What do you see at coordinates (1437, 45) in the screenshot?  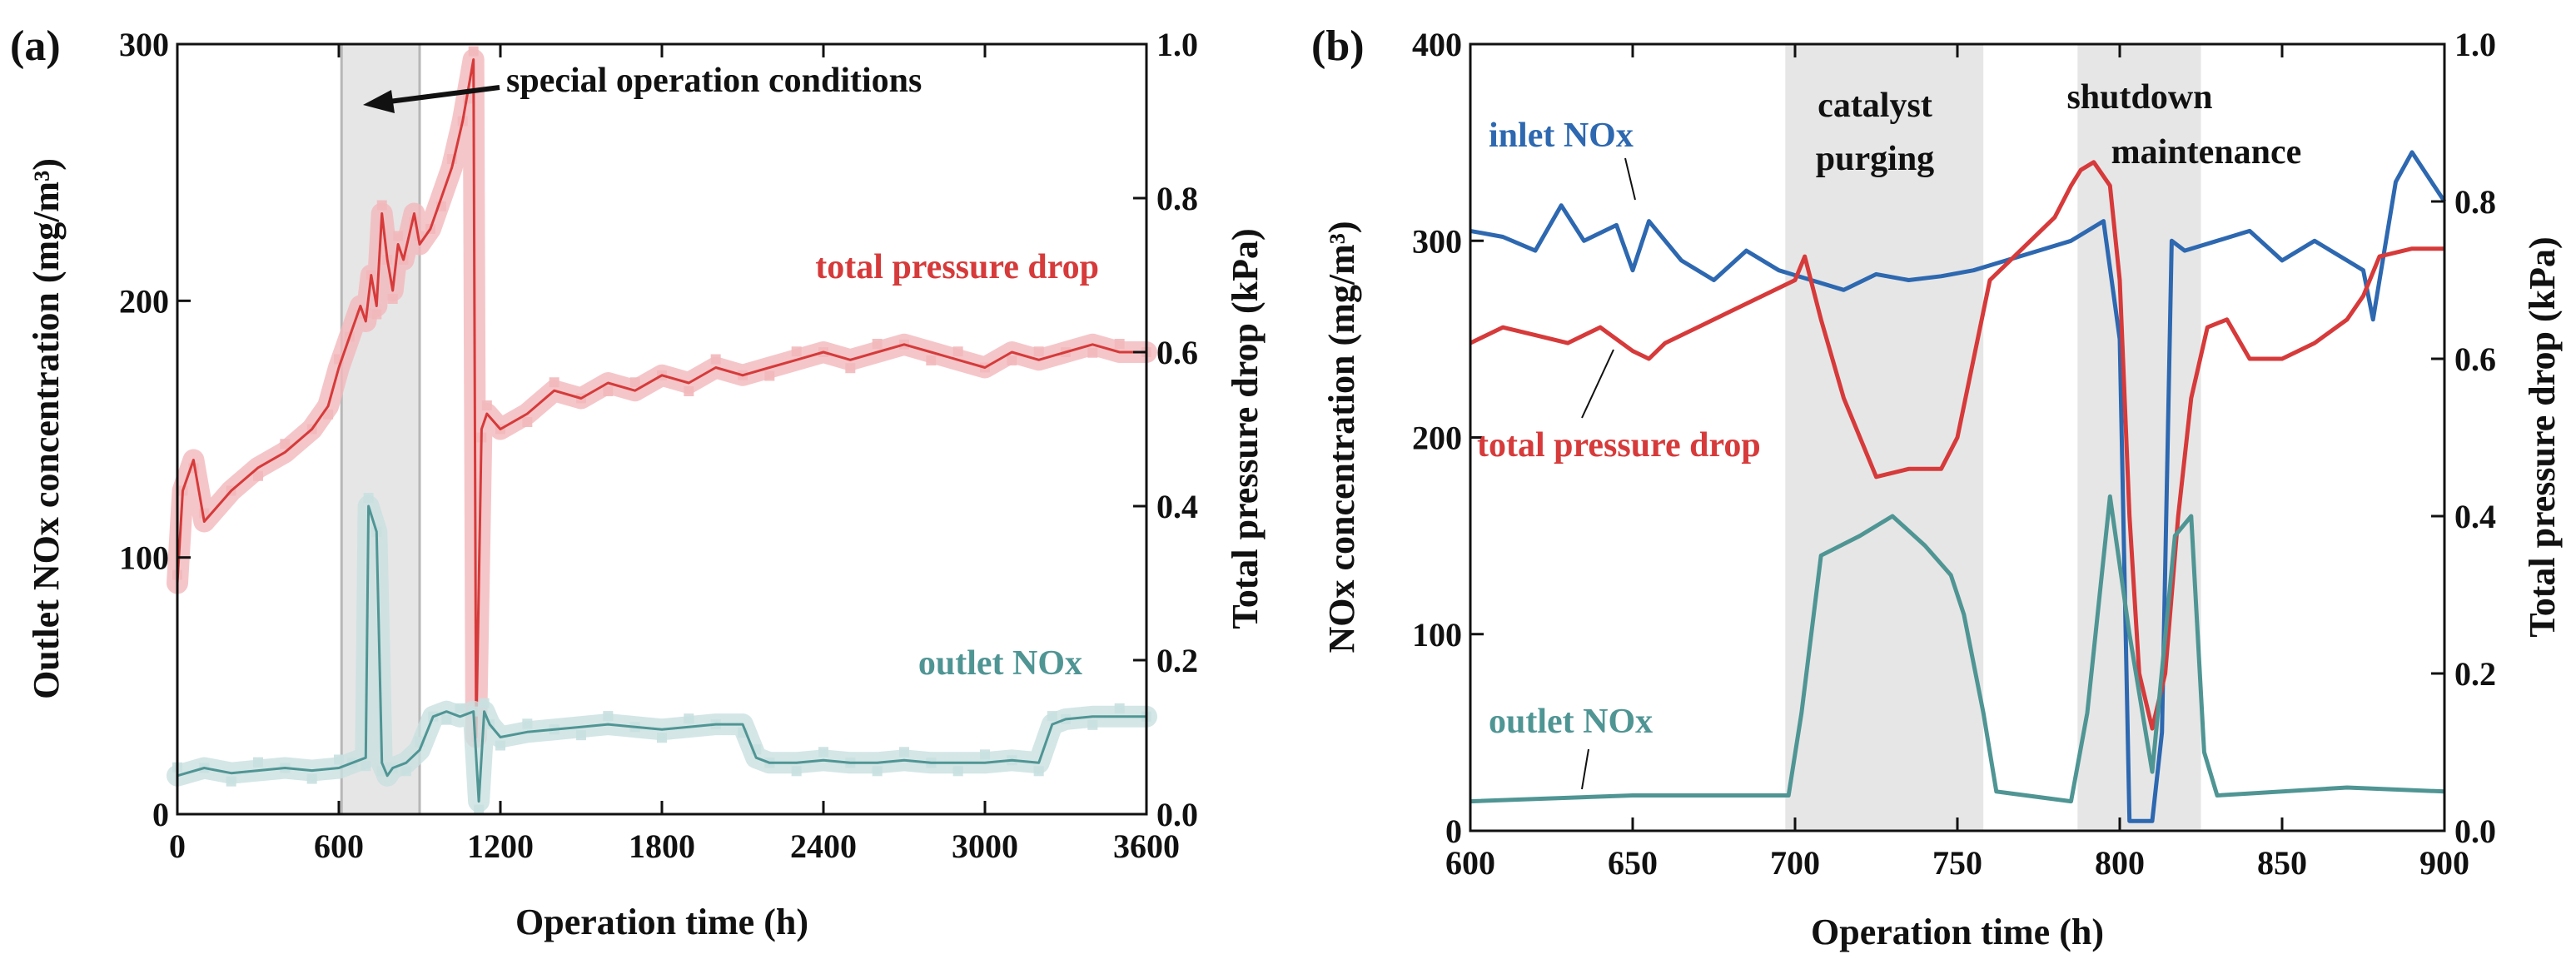 I see `panel-b-yl-tick-label-4: 400` at bounding box center [1437, 45].